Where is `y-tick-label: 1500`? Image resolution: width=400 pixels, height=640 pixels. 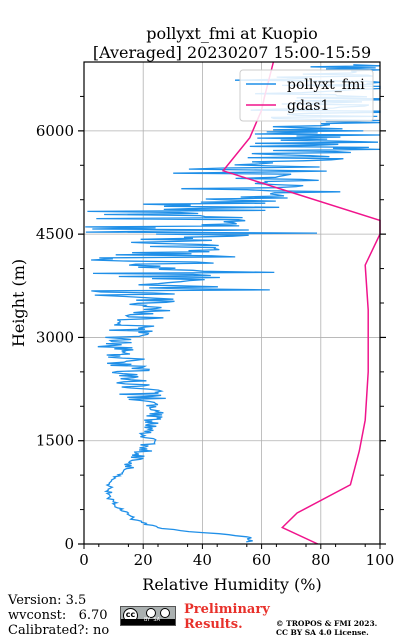 y-tick-label: 1500 is located at coordinates (55, 441).